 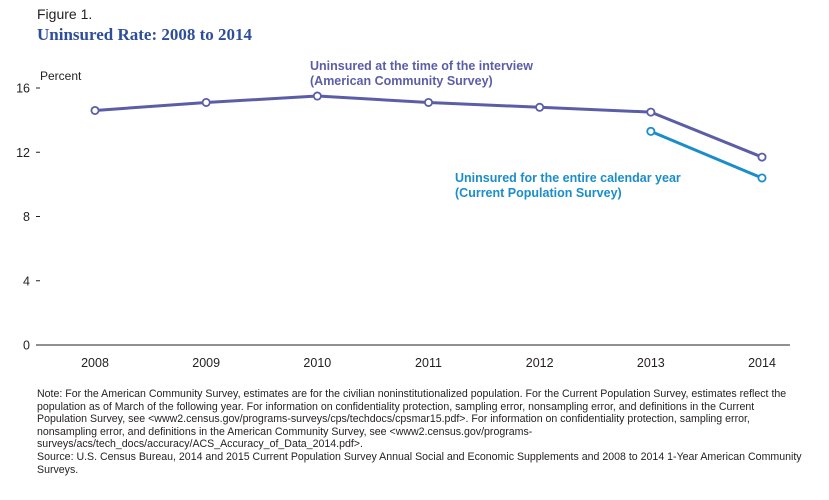 What do you see at coordinates (145, 34) in the screenshot?
I see `chart-title: Uninsured Rate: 2008 to 2014` at bounding box center [145, 34].